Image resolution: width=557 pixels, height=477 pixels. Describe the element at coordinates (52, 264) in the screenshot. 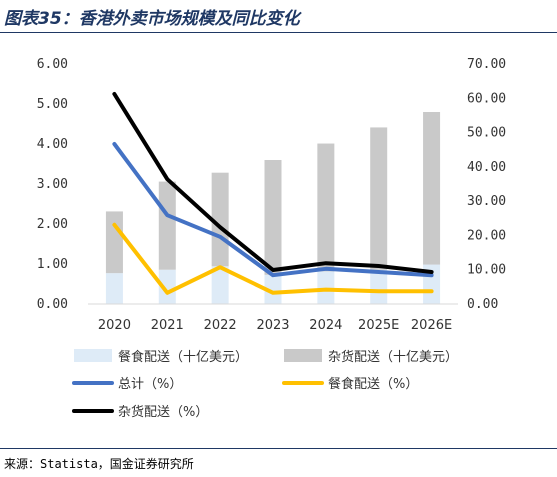

I see `left-axis-tick-label: 1.00` at that location.